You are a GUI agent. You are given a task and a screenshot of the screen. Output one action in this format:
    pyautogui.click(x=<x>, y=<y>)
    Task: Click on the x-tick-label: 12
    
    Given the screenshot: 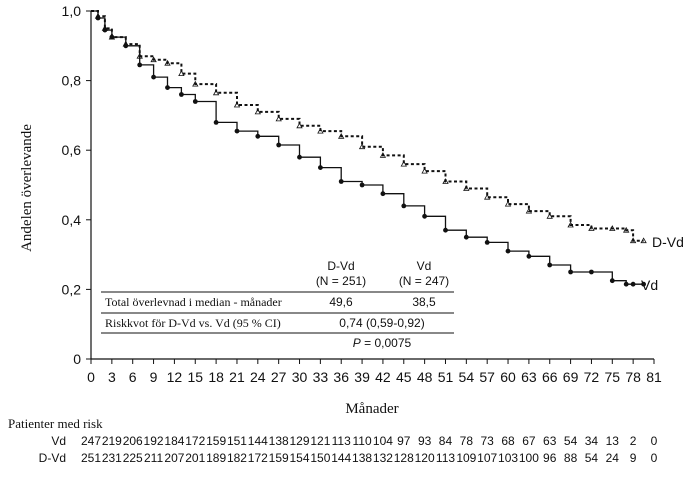 What is the action you would take?
    pyautogui.click(x=175, y=377)
    